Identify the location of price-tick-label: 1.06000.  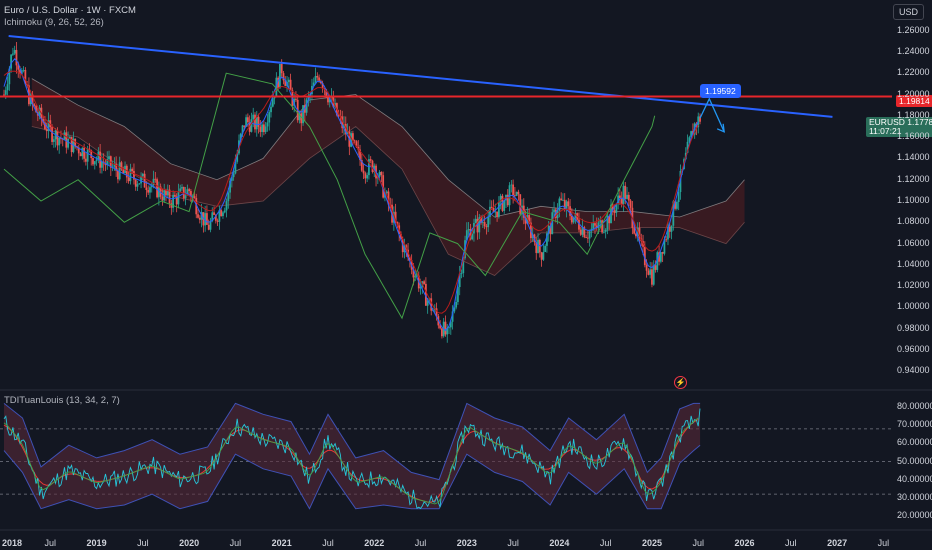
(913, 242).